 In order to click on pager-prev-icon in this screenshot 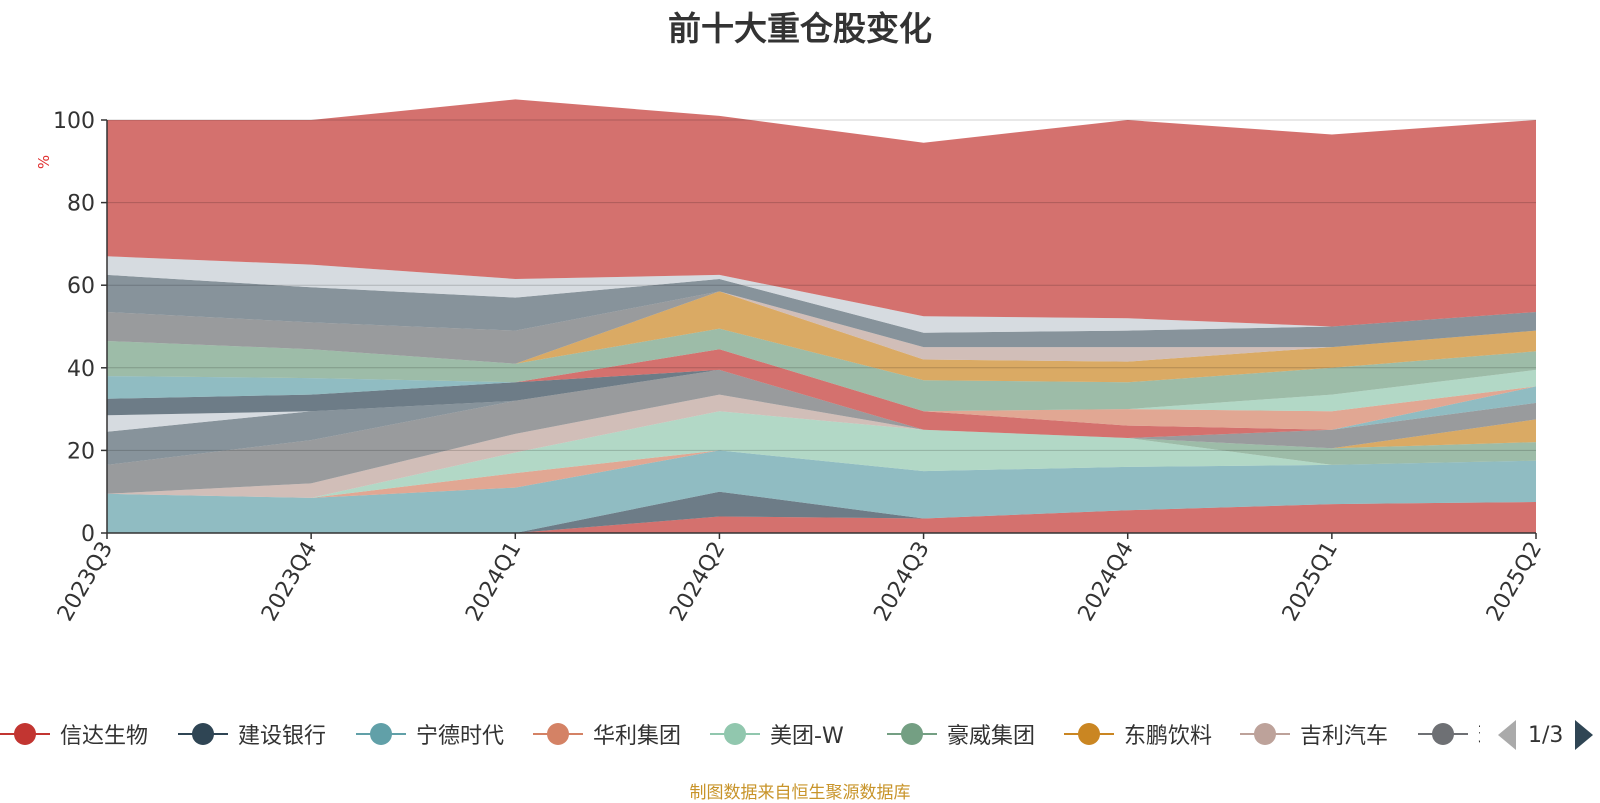, I will do `click(1507, 735)`.